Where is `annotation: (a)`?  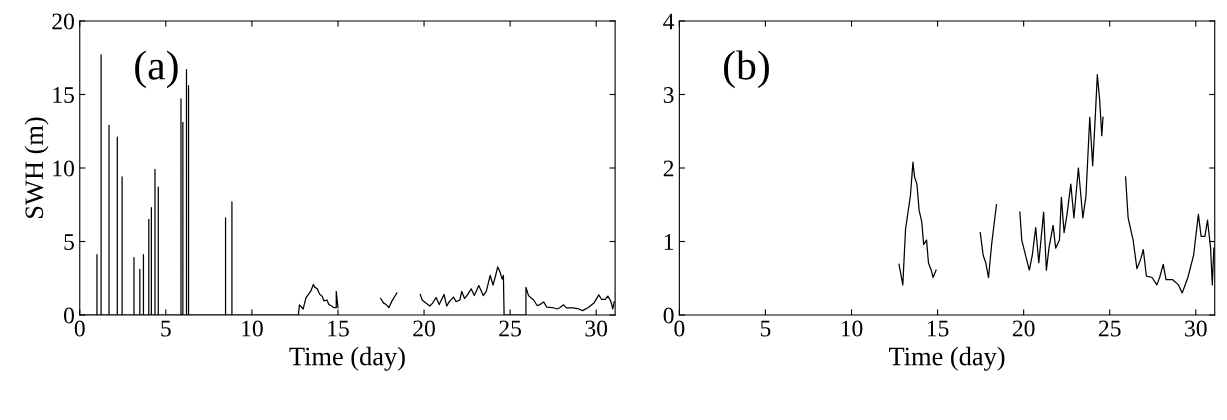 annotation: (a) is located at coordinates (156, 69).